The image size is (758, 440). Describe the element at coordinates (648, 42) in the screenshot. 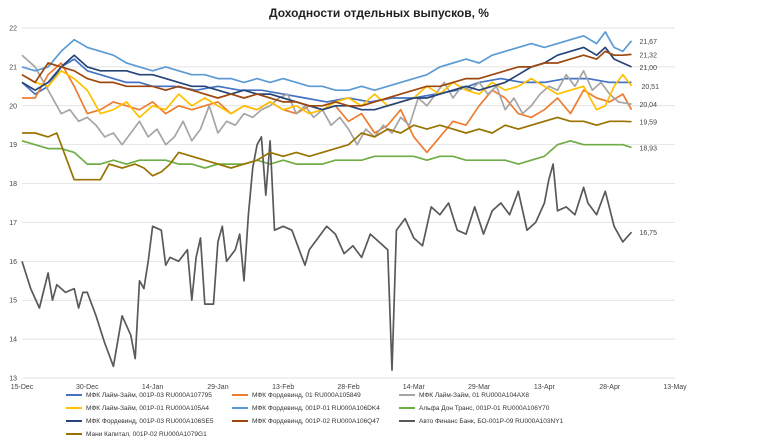

I see `series-end-label: 21,67` at that location.